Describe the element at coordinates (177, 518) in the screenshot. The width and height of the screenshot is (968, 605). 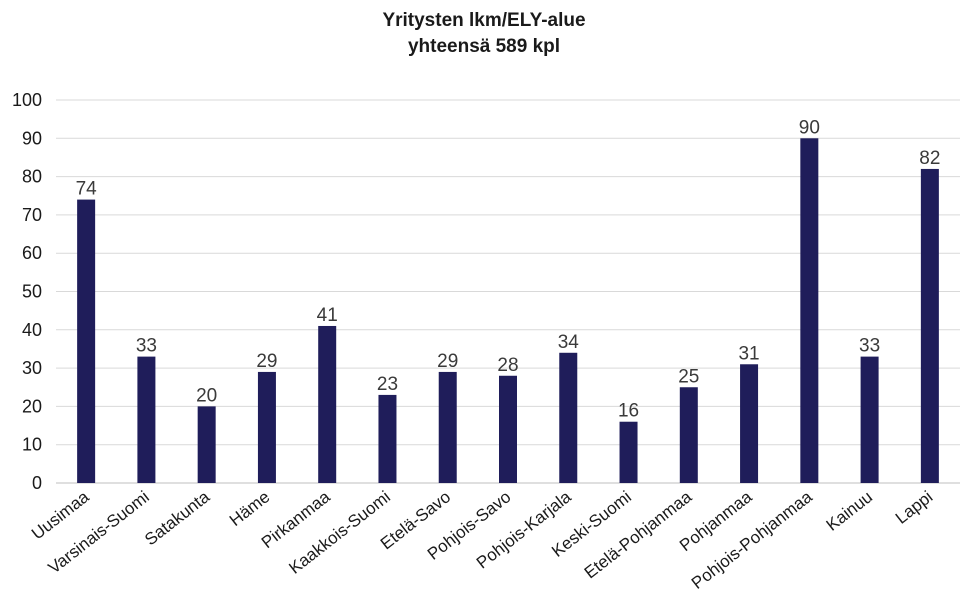
I see `x-tick-label: Satakunta` at that location.